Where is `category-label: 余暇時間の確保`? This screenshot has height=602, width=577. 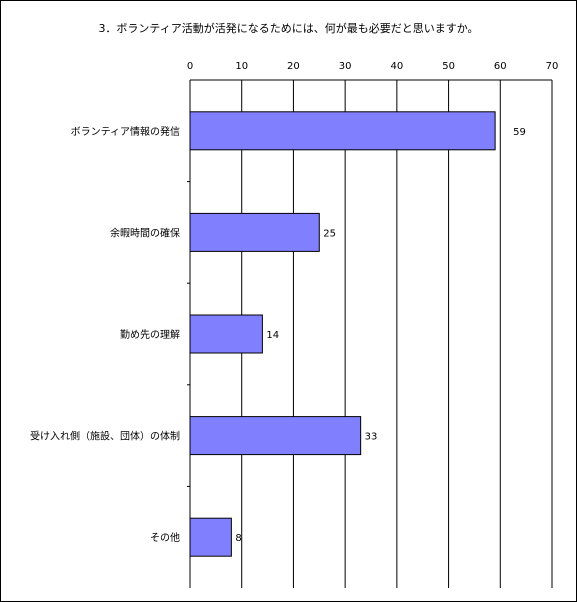
category-label: 余暇時間の確保 is located at coordinates (145, 232).